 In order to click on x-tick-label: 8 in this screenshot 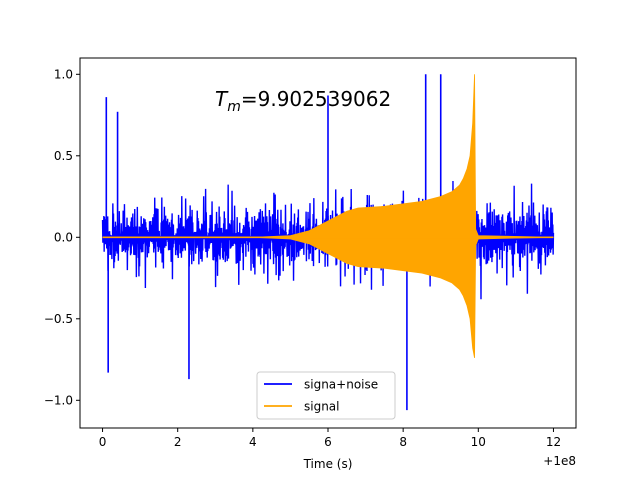, I will do `click(403, 442)`.